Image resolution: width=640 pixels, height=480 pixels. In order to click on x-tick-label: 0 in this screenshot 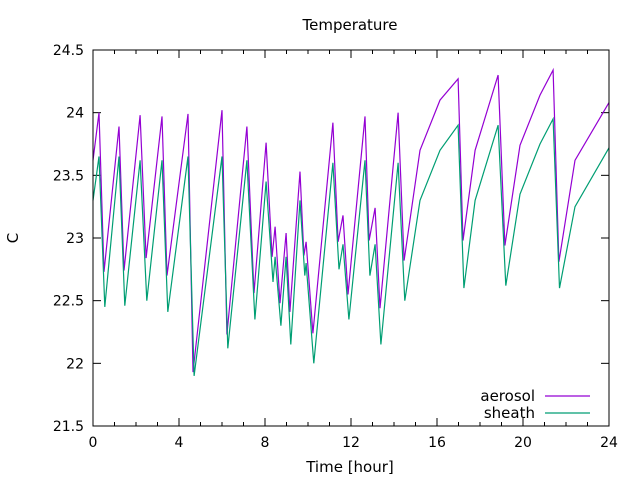, I will do `click(93, 443)`.